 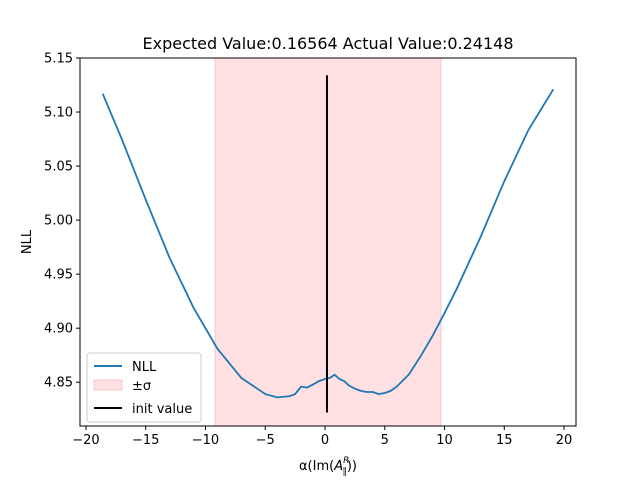 I want to click on x-axis-label-sup: R, so click(x=346, y=461).